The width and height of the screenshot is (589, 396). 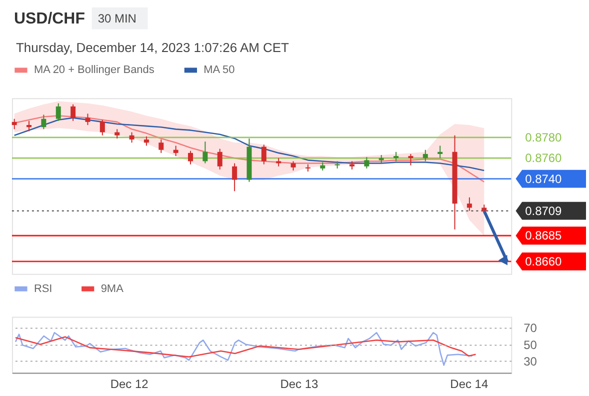 I want to click on chart-subtitle: Thursday, December 14, 2023 1:07:26 AM CET, so click(x=153, y=48).